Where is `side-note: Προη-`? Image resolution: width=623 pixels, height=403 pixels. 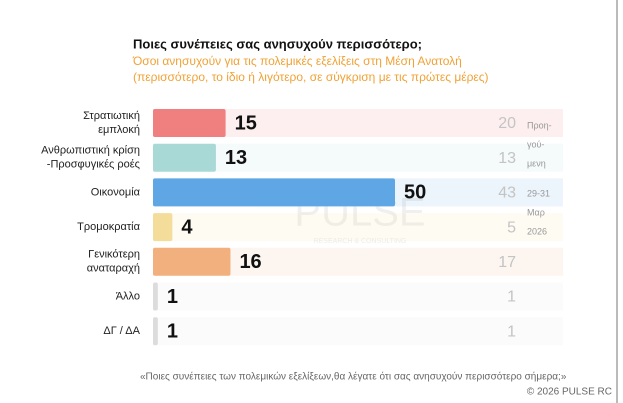 side-note: Προη- is located at coordinates (539, 125).